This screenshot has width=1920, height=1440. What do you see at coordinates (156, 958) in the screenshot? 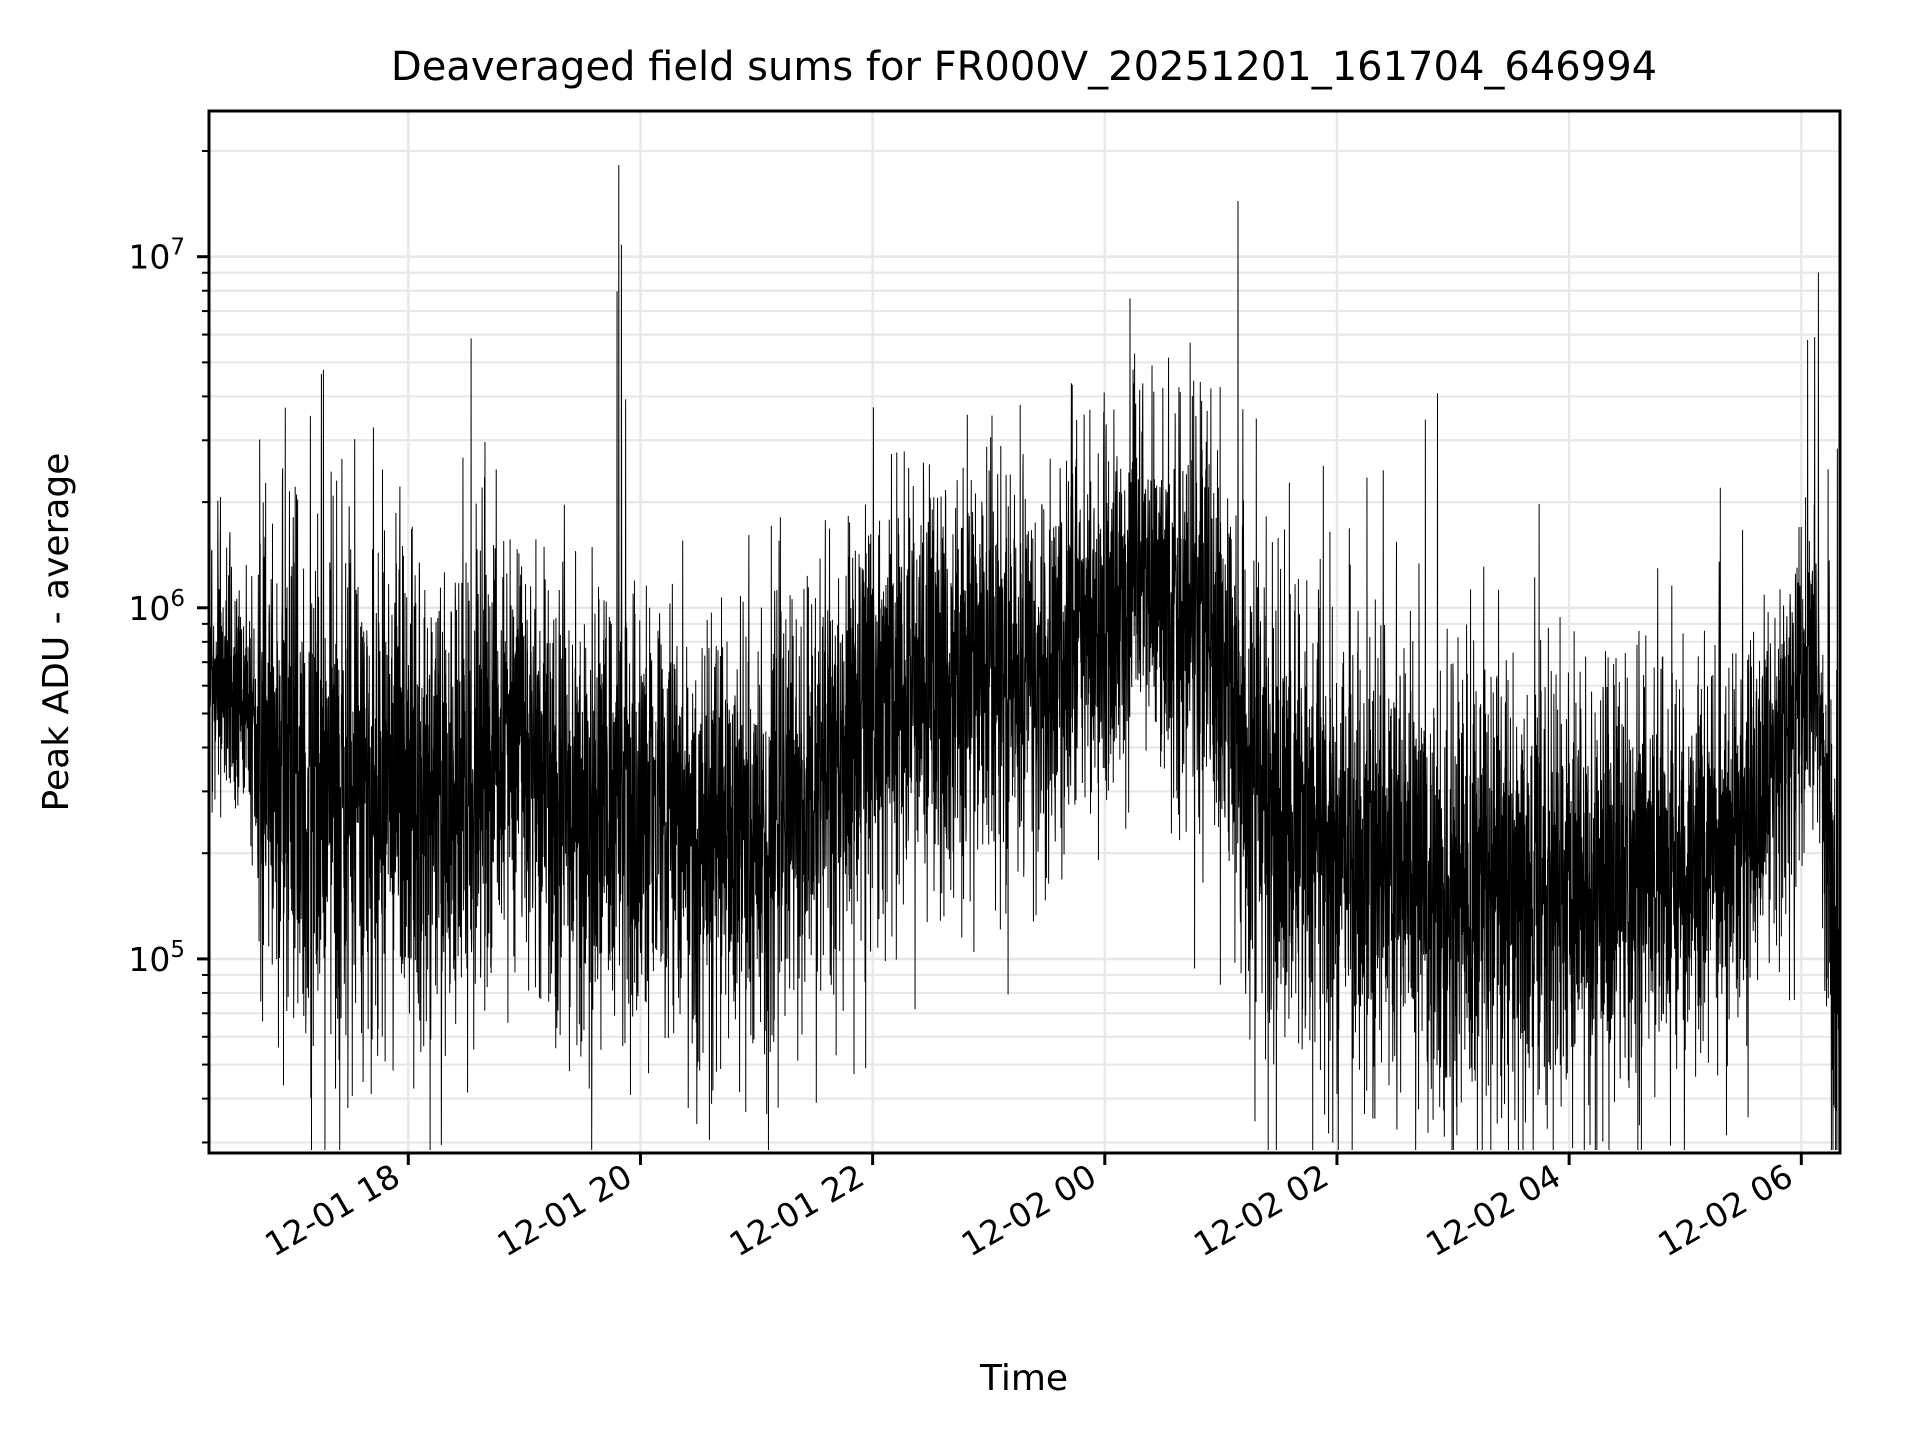
I see `y-tick-label: 105` at bounding box center [156, 958].